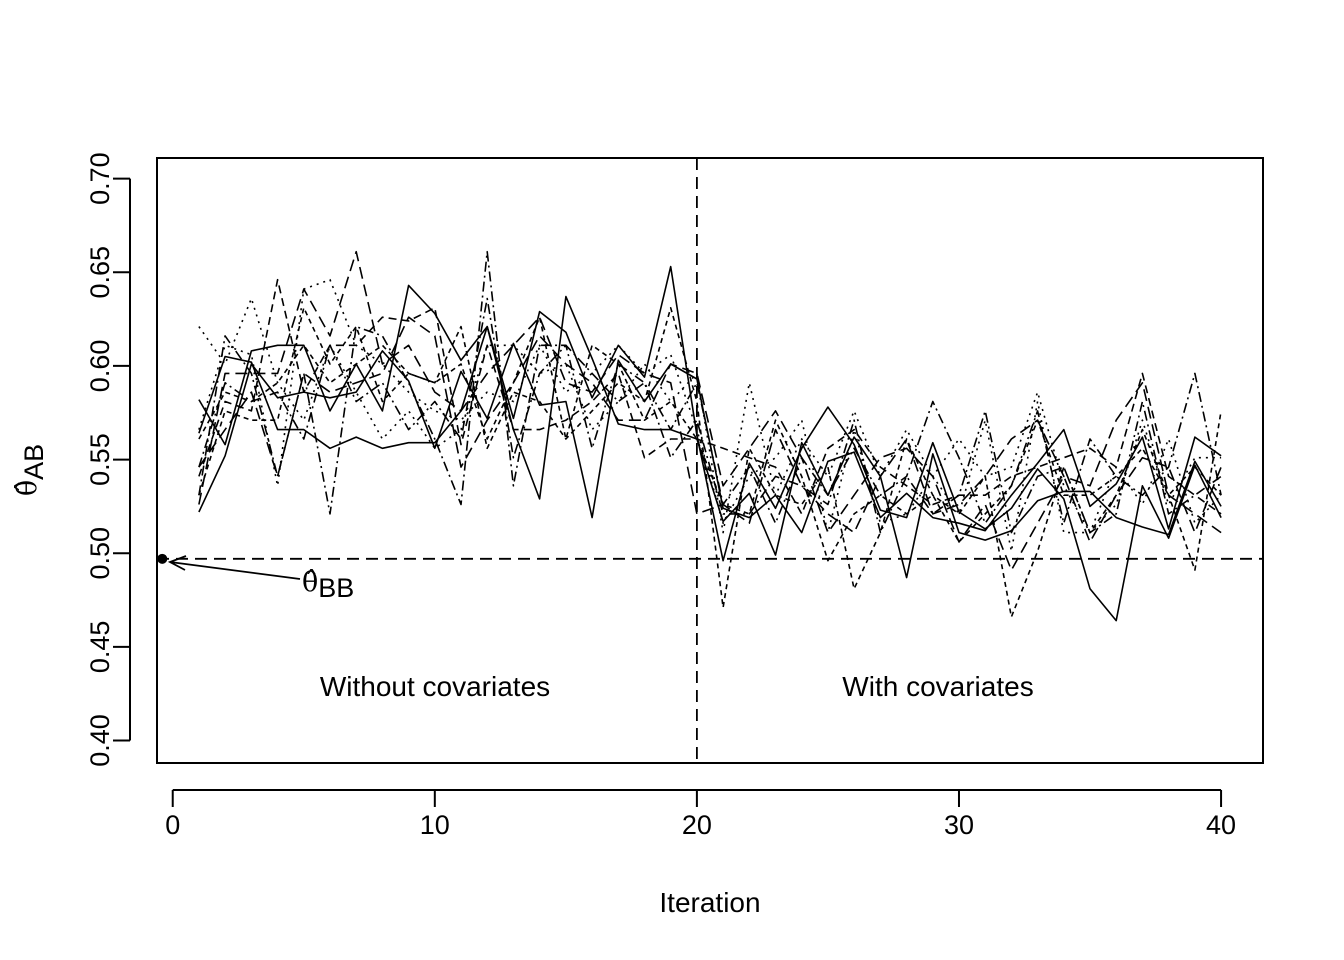  I want to click on y-axis-label-symbol: θ̂, so click(27, 488).